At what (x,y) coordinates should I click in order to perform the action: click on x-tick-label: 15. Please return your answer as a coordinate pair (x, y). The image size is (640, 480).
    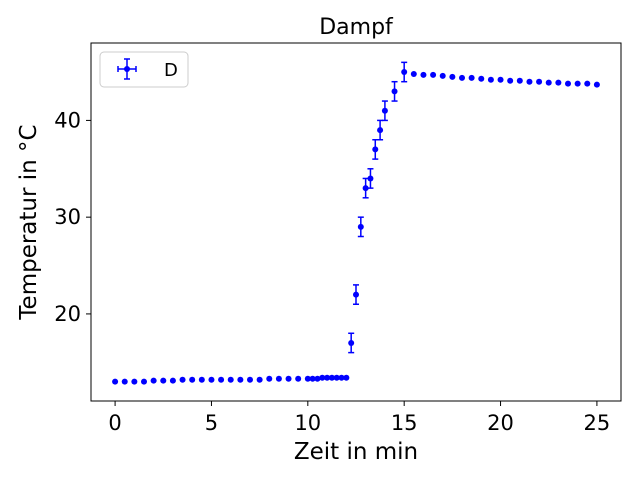
    Looking at the image, I should click on (404, 423).